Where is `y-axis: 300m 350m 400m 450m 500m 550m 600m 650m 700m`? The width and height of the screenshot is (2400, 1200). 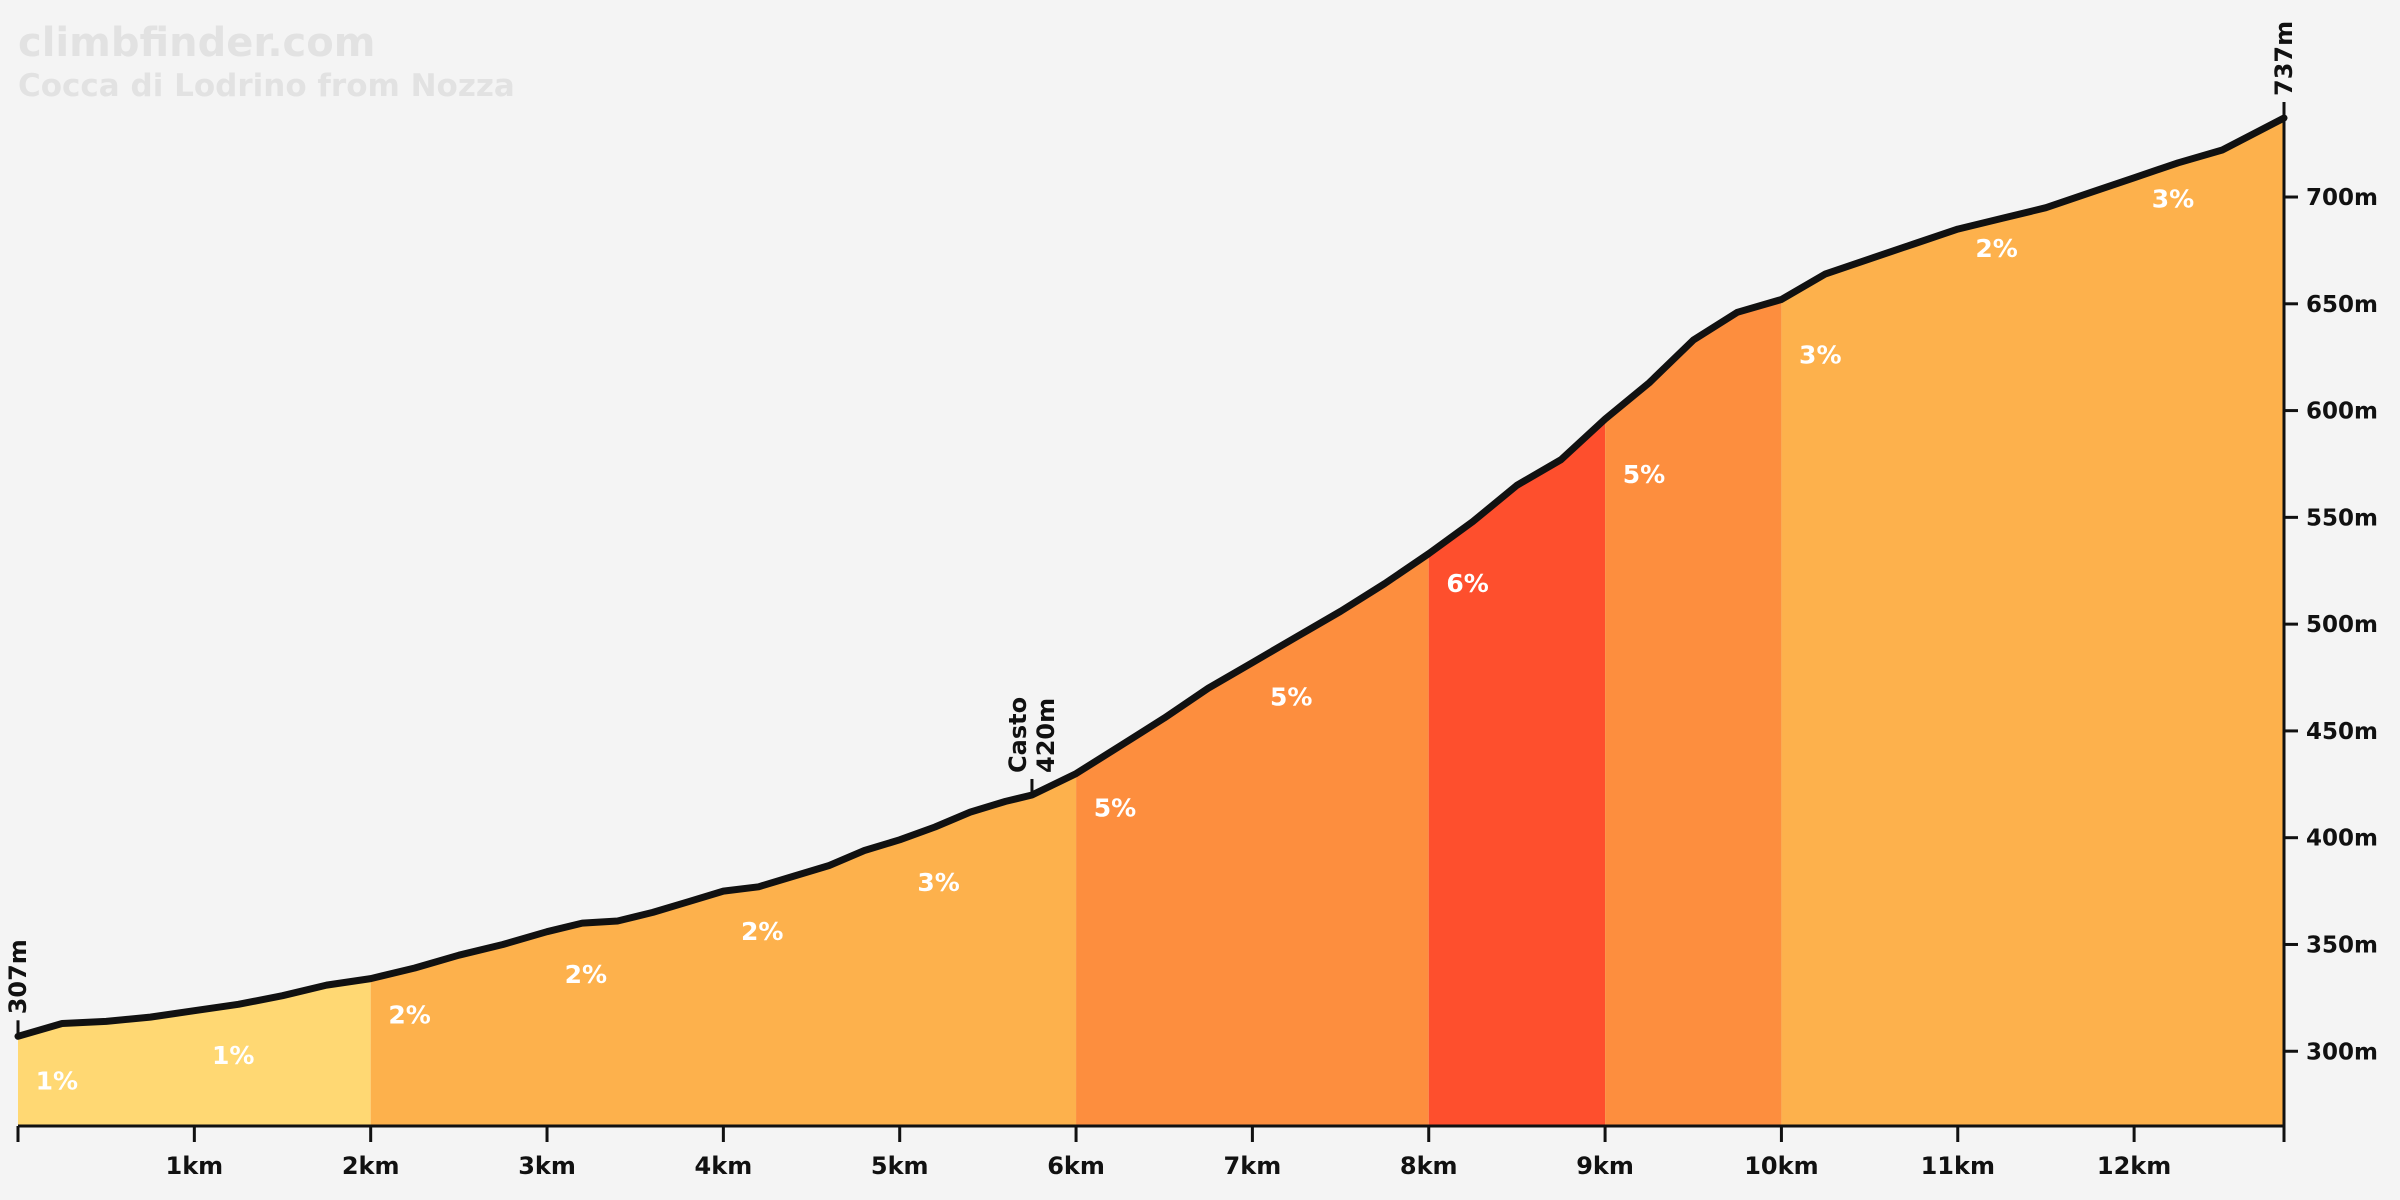
y-axis: 300m 350m 400m 450m 500m 550m 600m 650m 700m is located at coordinates (2330, 622).